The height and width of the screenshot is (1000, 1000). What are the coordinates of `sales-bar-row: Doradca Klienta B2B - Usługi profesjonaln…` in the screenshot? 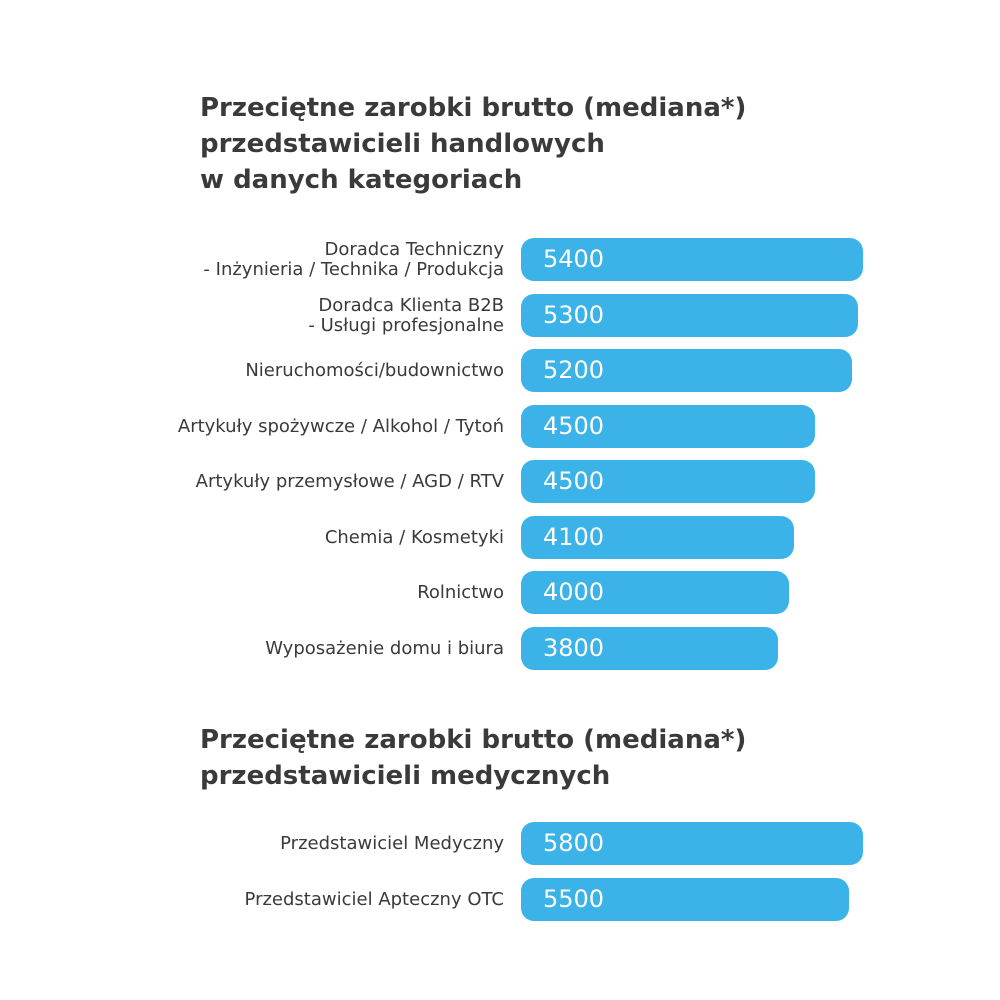 It's located at (500, 315).